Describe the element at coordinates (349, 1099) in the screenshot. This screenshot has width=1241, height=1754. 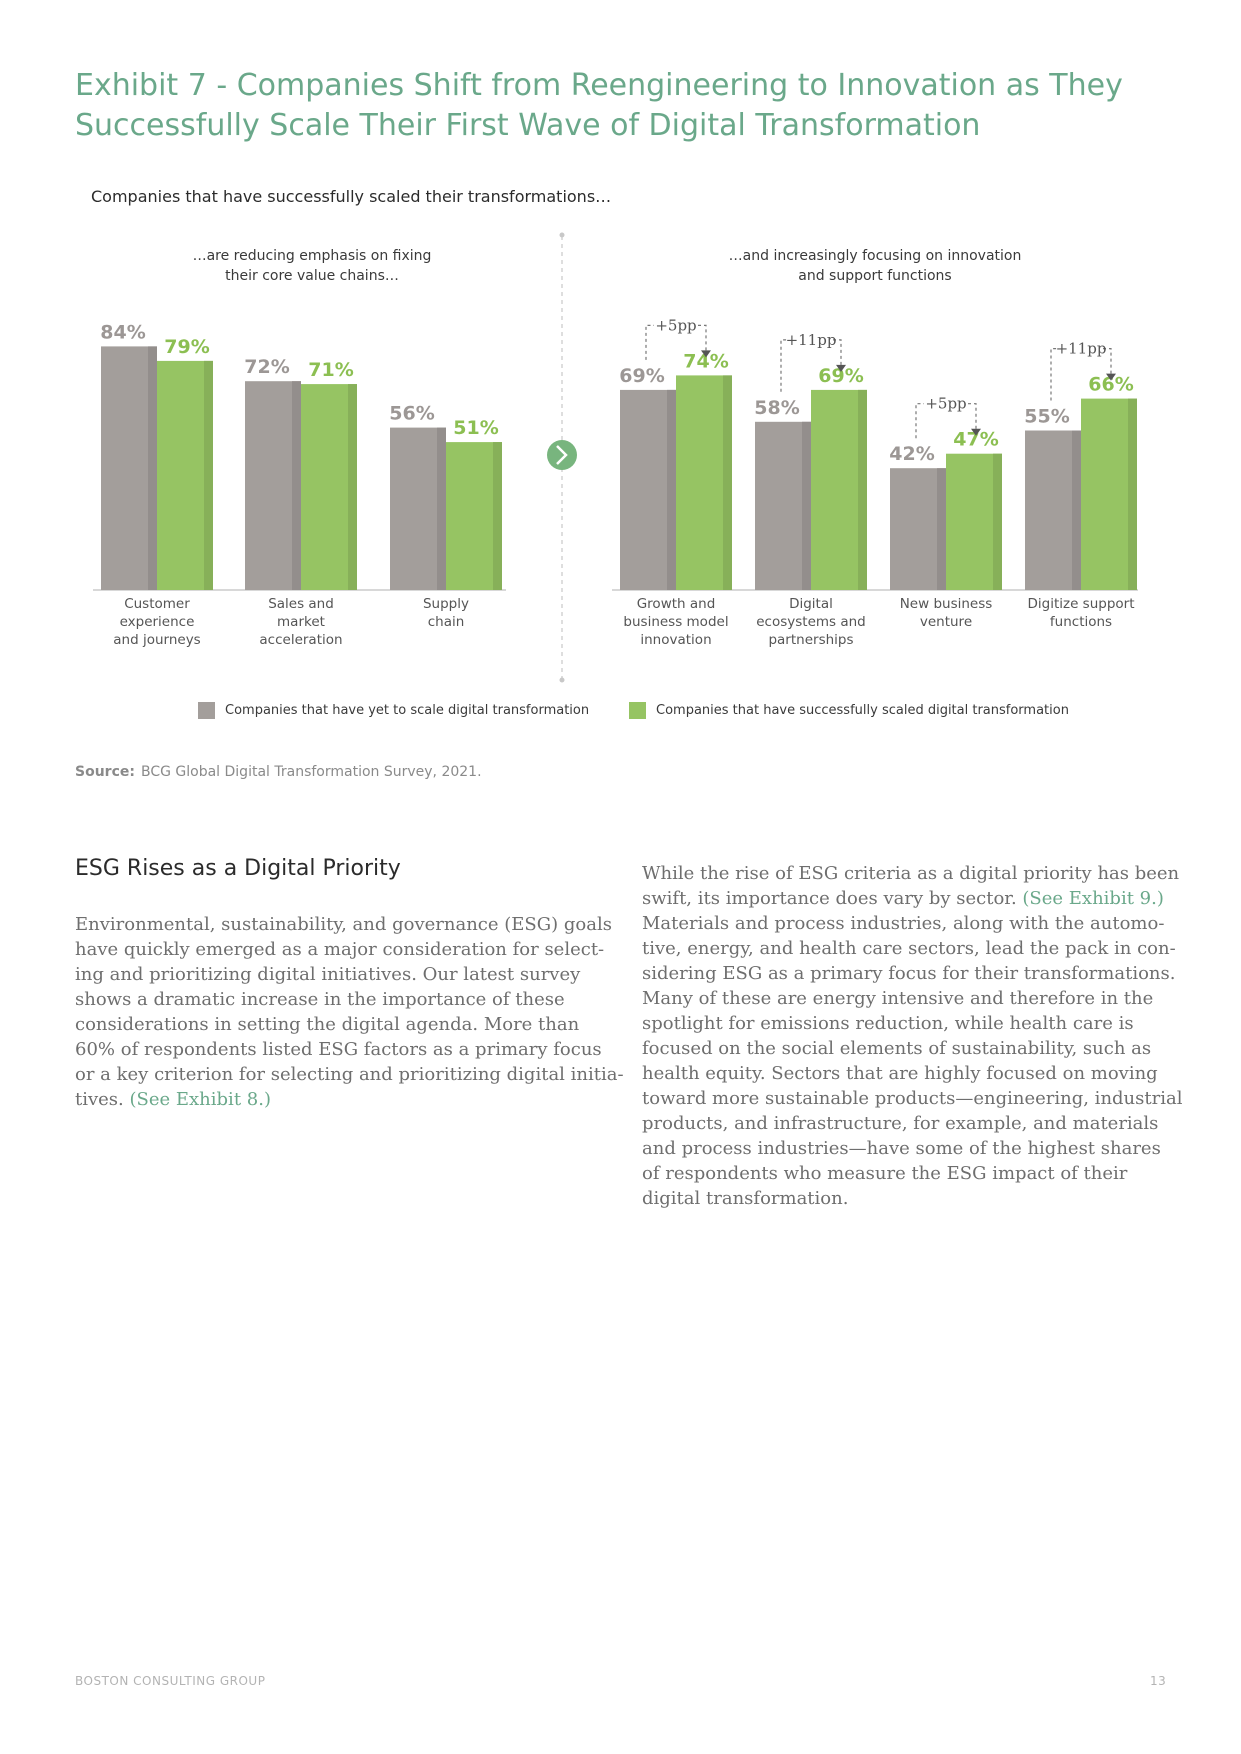
I see `left-line-last: tives. (See Exhibit 8.)` at that location.